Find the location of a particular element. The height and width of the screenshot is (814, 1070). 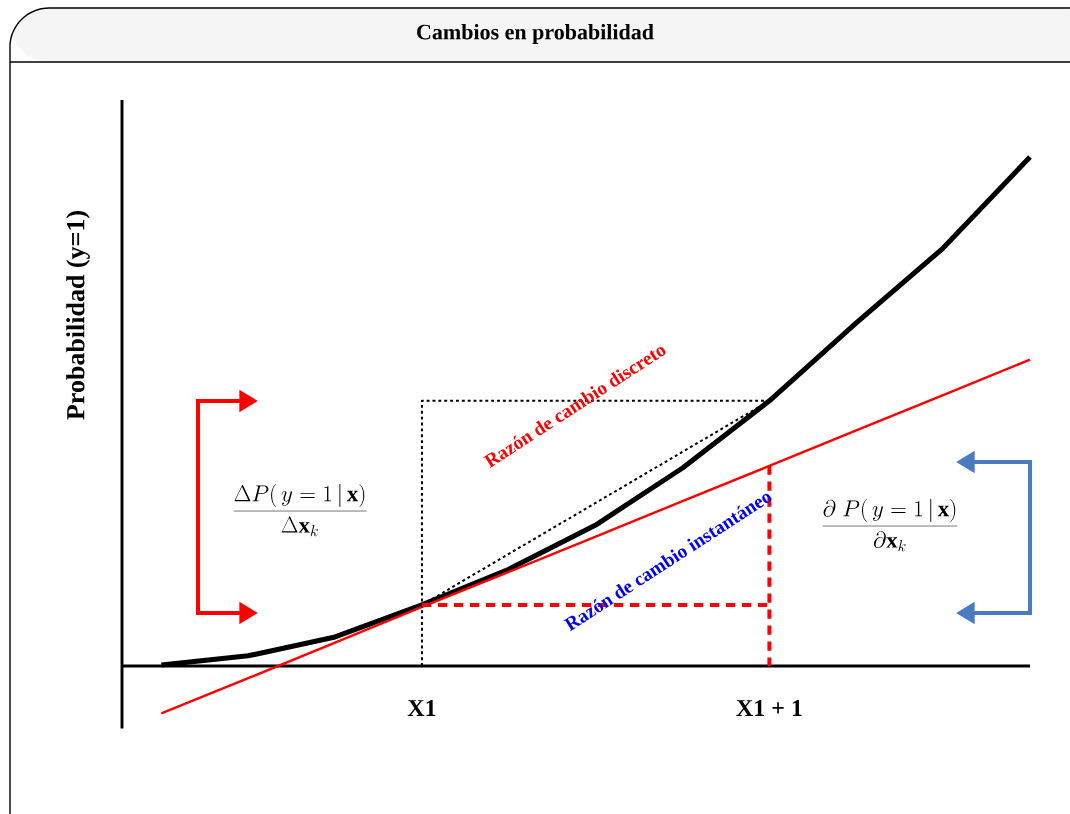

chart-title: Cambios en probabilidad is located at coordinates (535, 34).